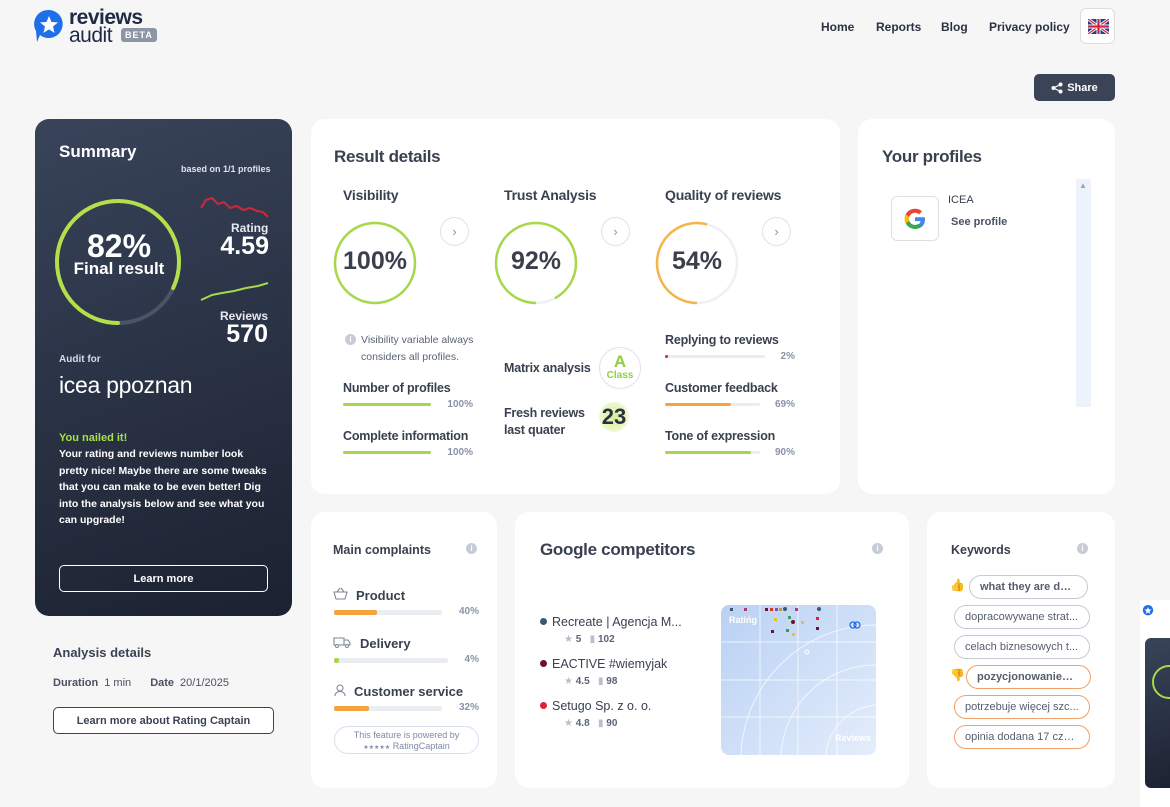 Image resolution: width=1170 pixels, height=807 pixels. Describe the element at coordinates (932, 156) in the screenshot. I see `your-profiles-title: Your profiles` at that location.